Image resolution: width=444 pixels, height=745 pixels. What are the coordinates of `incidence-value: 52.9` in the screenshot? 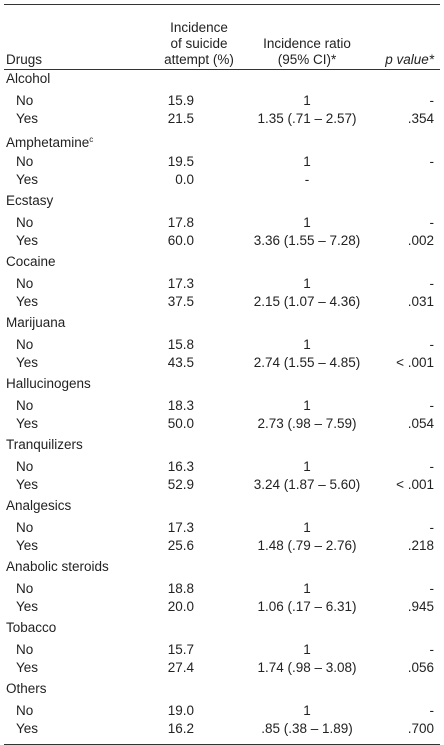 It's located at (180, 484).